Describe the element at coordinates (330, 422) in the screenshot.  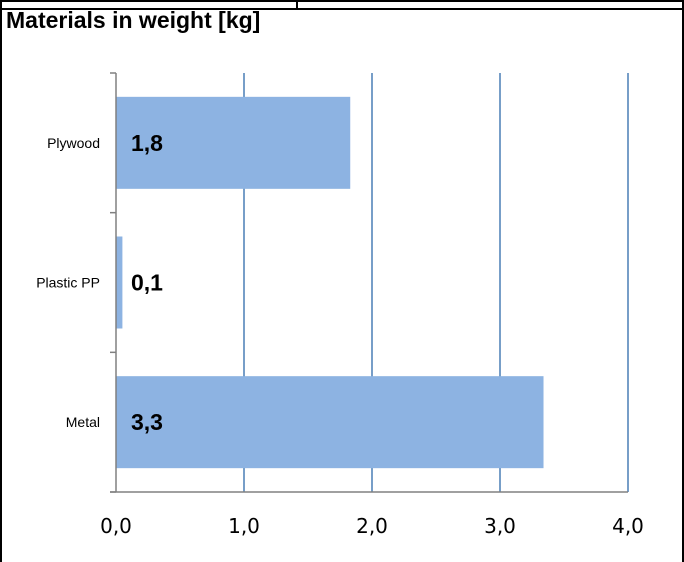
I see `bar-metal` at that location.